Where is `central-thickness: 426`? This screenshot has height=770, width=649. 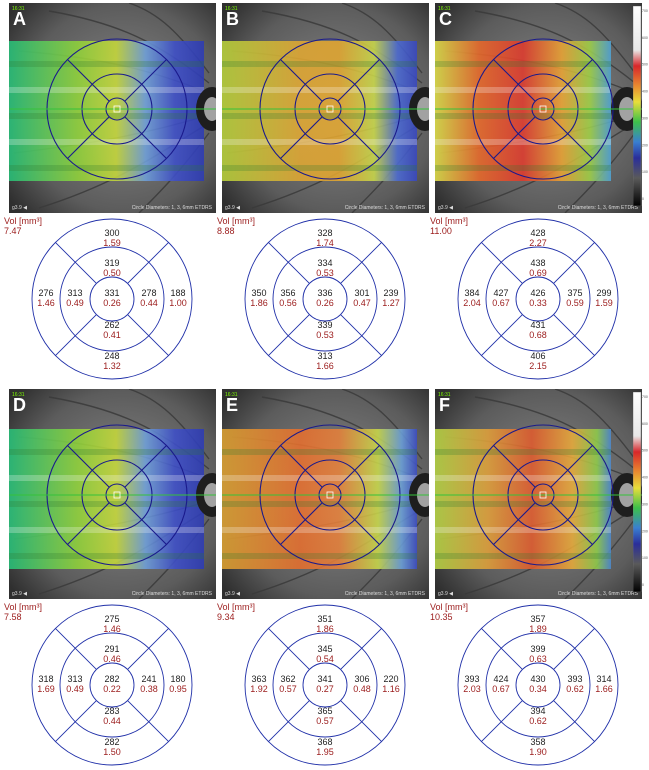 central-thickness: 426 is located at coordinates (537, 293).